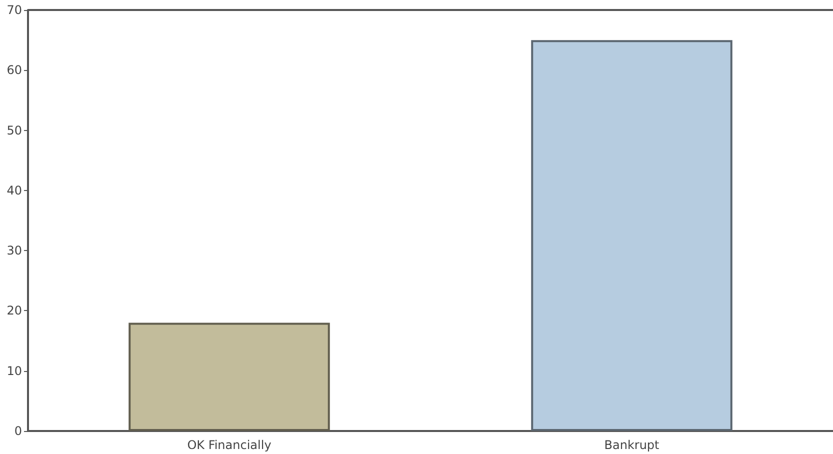 The width and height of the screenshot is (833, 454). What do you see at coordinates (14, 371) in the screenshot?
I see `y-tick-label: 10` at bounding box center [14, 371].